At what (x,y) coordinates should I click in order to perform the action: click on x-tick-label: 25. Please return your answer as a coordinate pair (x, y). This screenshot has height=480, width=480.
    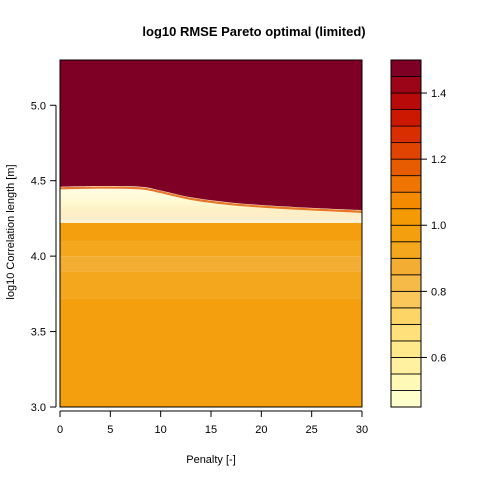
    Looking at the image, I should click on (312, 430).